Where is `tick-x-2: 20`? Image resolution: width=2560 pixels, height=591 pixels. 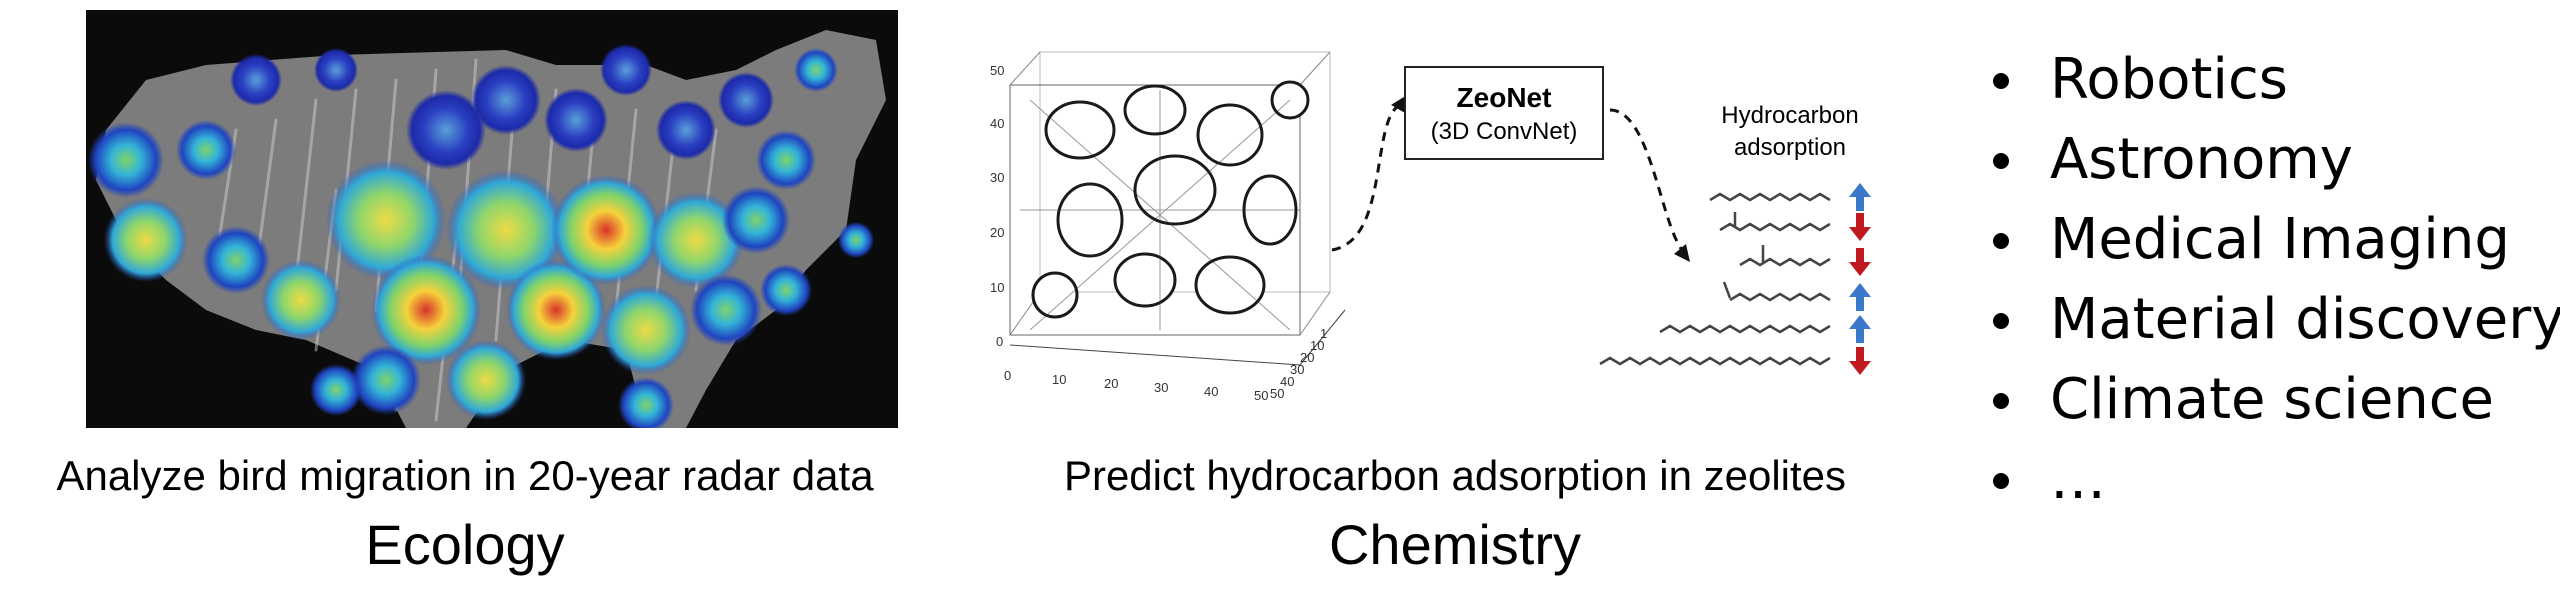 tick-x-2: 20 is located at coordinates (1111, 383).